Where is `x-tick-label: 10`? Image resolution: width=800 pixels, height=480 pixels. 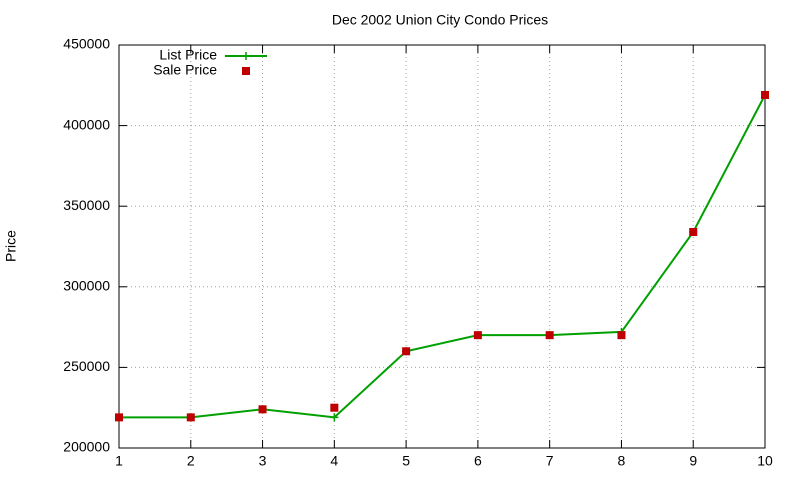 x-tick-label: 10 is located at coordinates (765, 461).